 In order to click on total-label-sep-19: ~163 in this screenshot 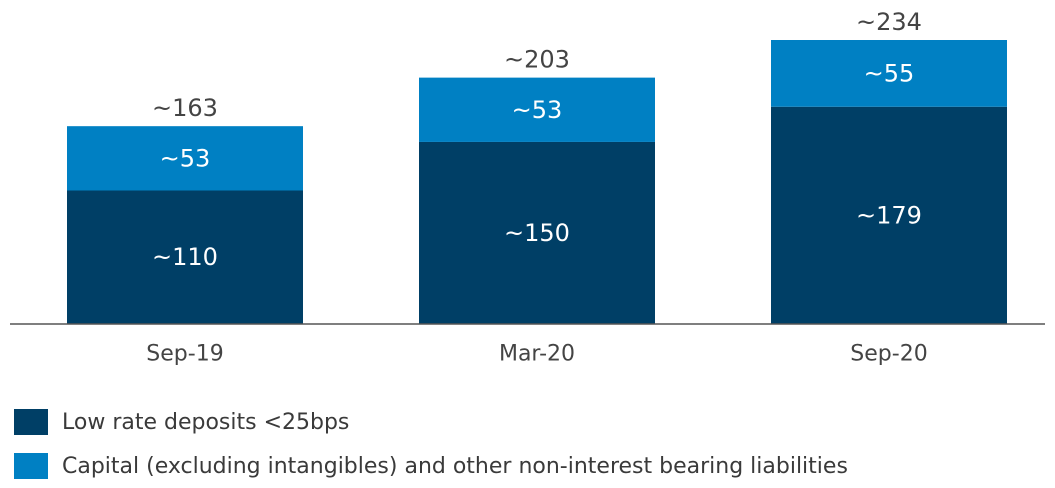, I will do `click(185, 108)`.